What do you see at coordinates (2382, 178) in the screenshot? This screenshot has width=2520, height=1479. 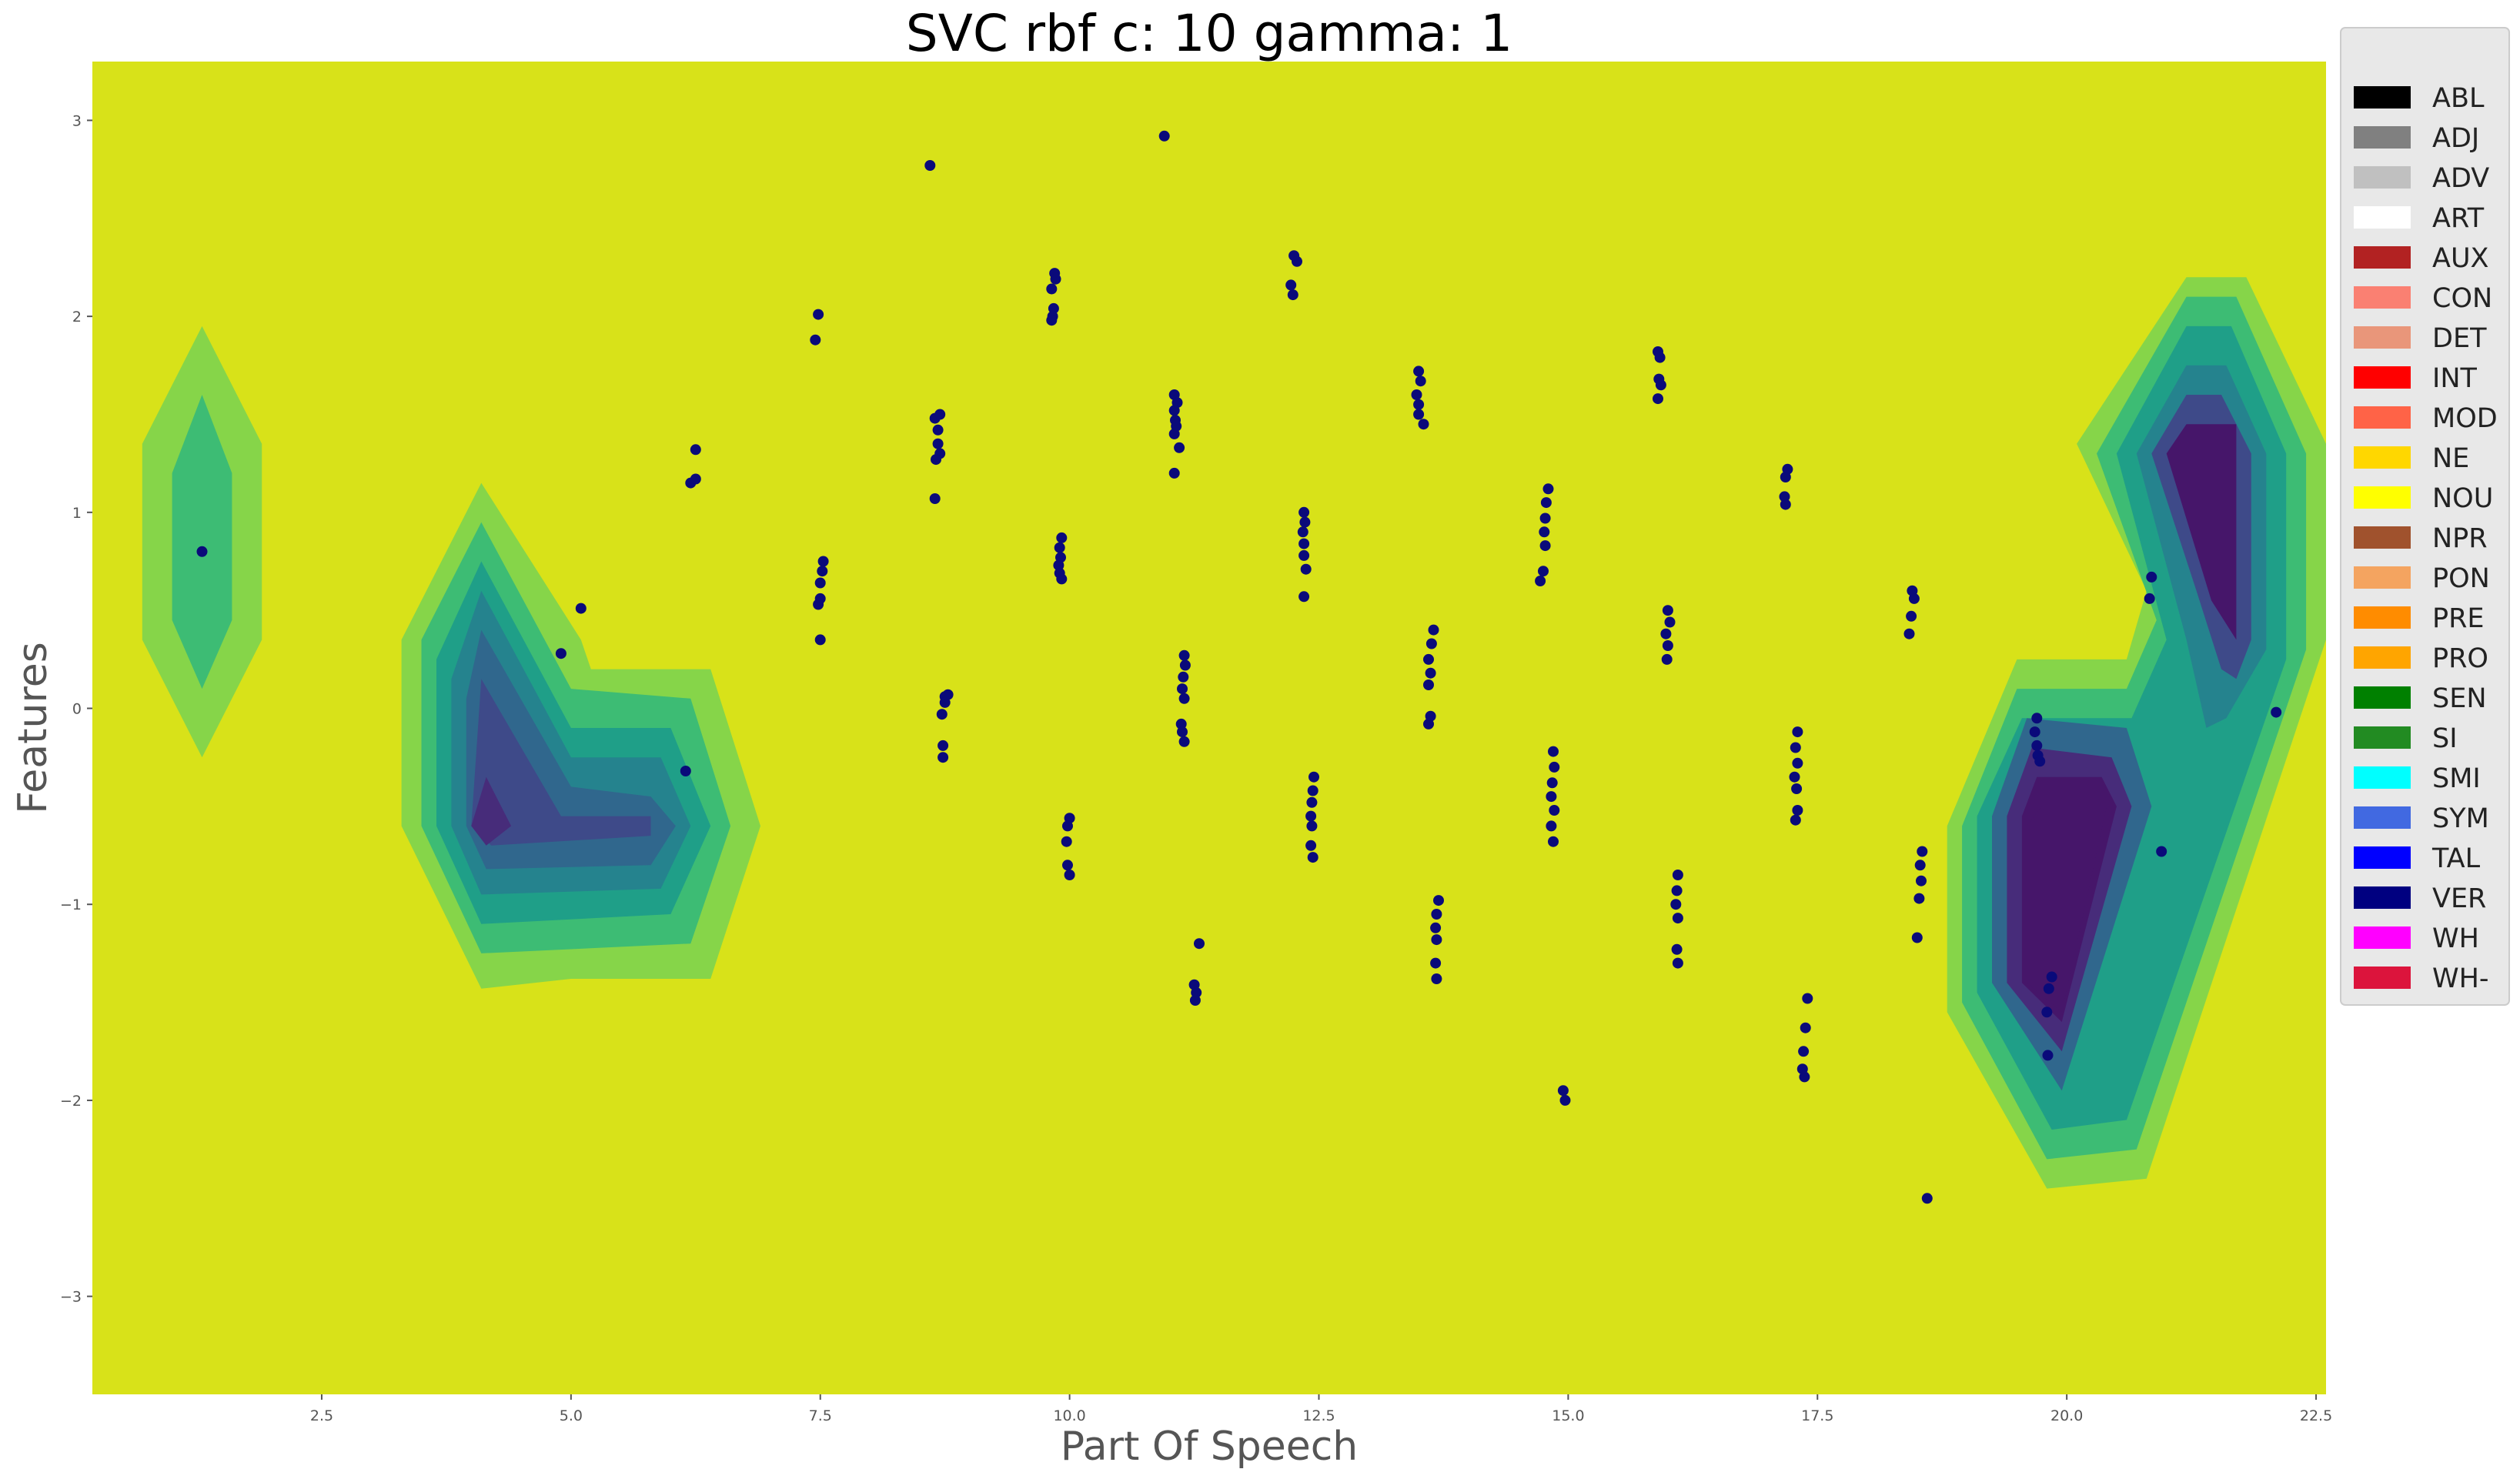 I see `legend-swatch-adv` at bounding box center [2382, 178].